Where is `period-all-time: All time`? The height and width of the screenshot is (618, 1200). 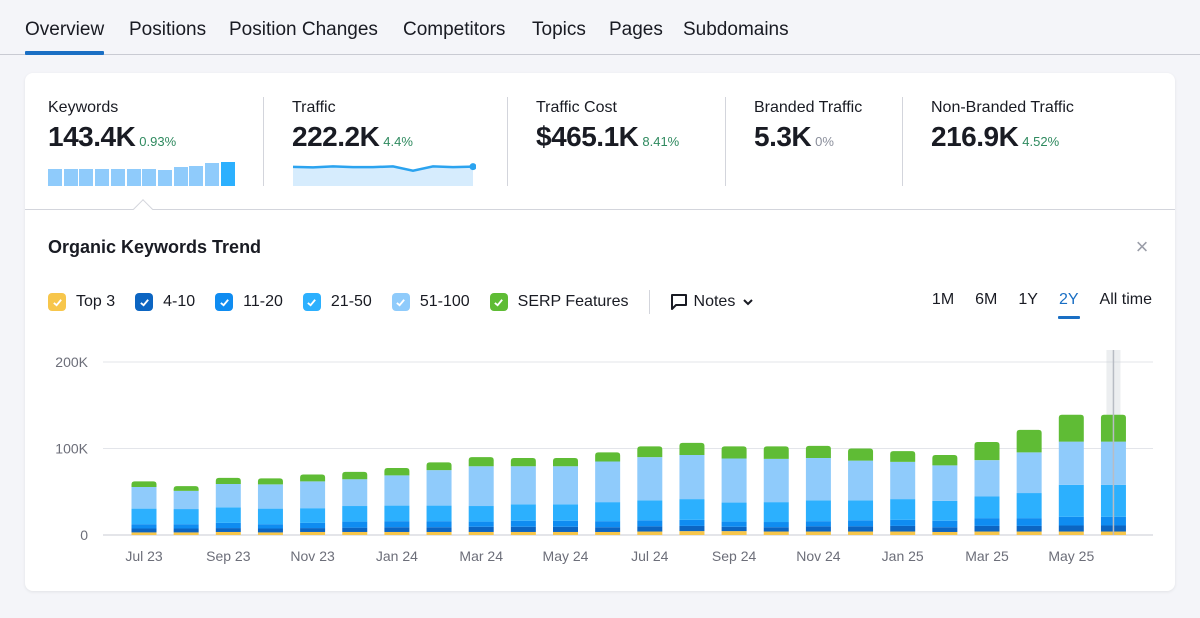
period-all-time: All time is located at coordinates (1125, 299).